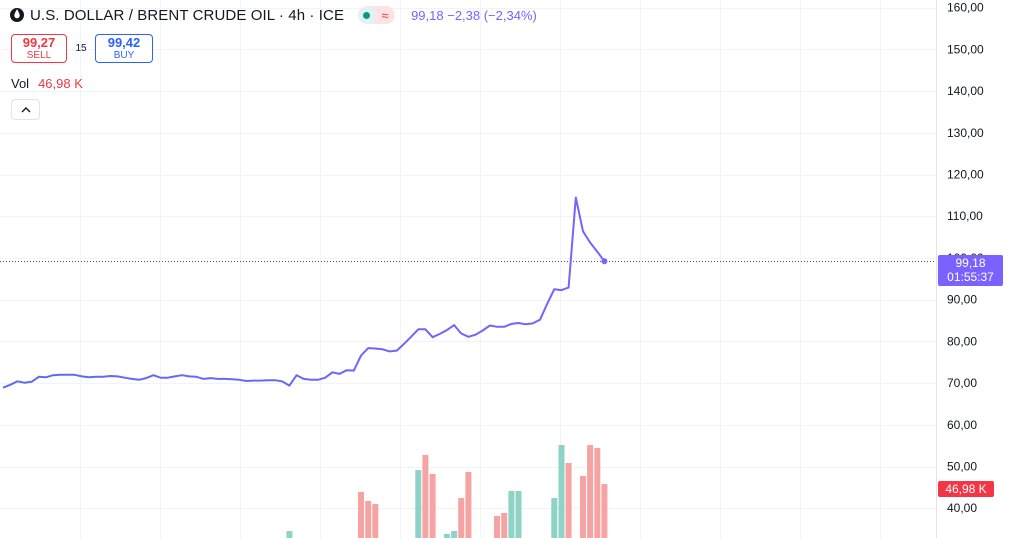 This screenshot has width=1009, height=538. I want to click on spread-value: 15, so click(81, 48).